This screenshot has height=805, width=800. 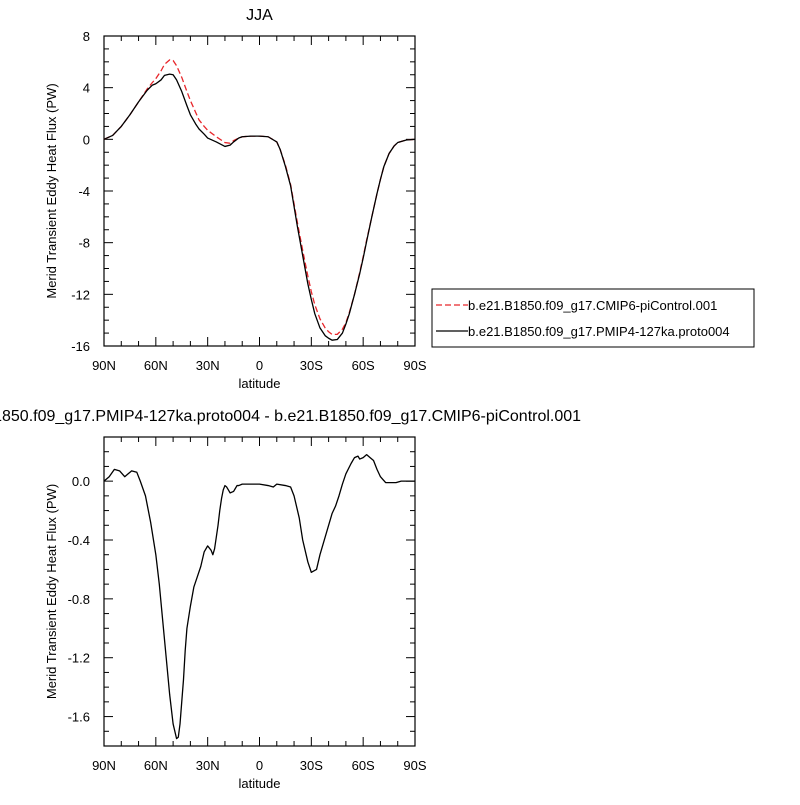 I want to click on y-tick-label: -8, so click(x=84, y=243).